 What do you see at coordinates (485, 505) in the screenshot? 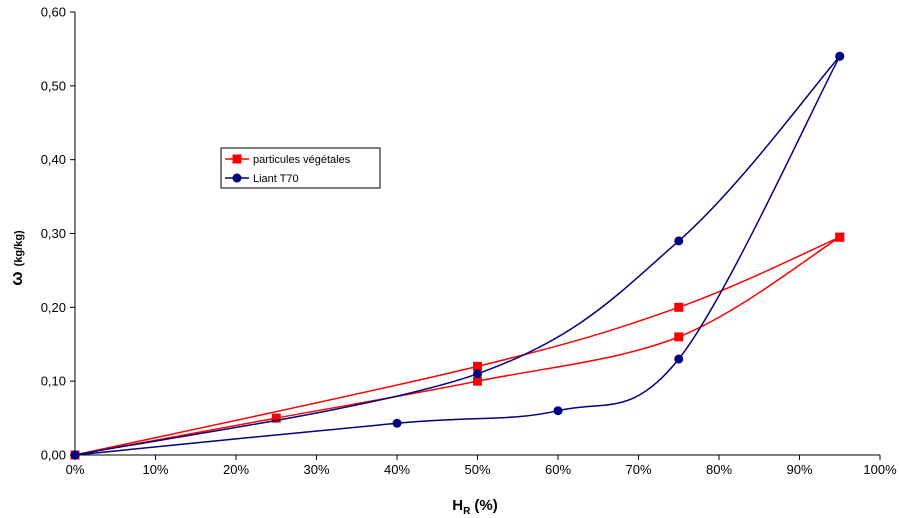
I see `x-axis-title-unit: (%)` at bounding box center [485, 505].